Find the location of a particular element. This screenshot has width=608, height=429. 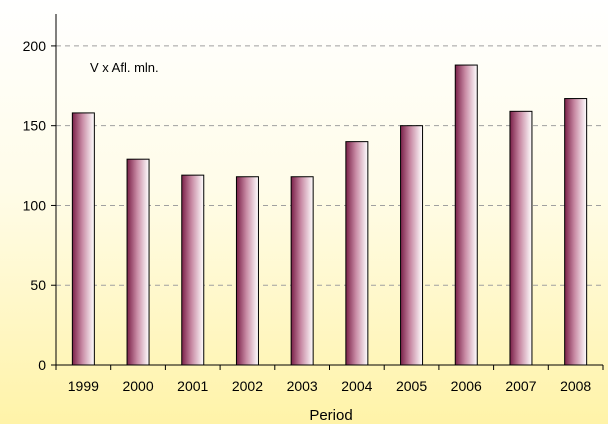

x-tick-label: 2007 is located at coordinates (520, 386).